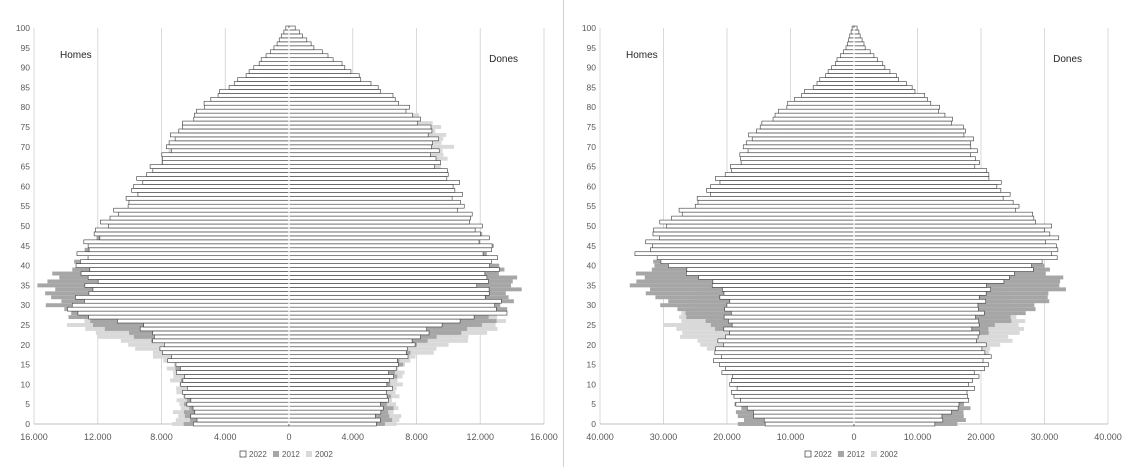  I want to click on y-tick-label: 50, so click(592, 226).